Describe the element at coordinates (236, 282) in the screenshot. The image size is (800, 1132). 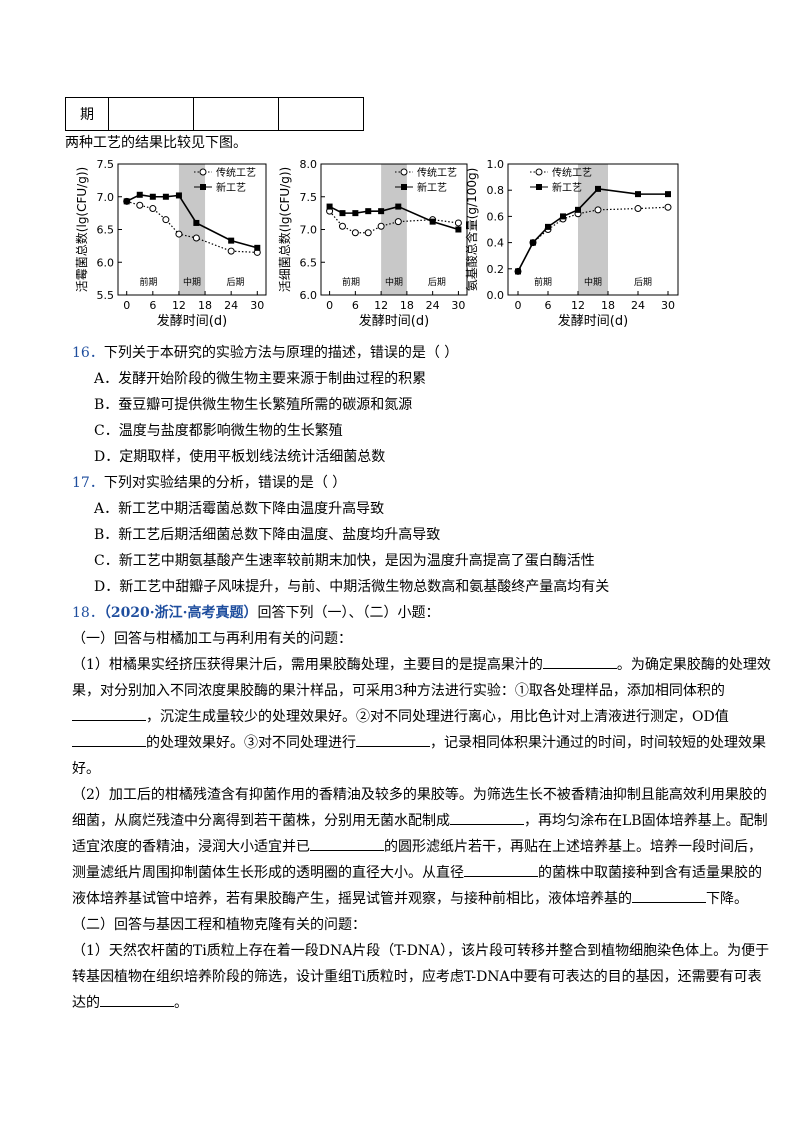
I see `phase-label: 后期` at that location.